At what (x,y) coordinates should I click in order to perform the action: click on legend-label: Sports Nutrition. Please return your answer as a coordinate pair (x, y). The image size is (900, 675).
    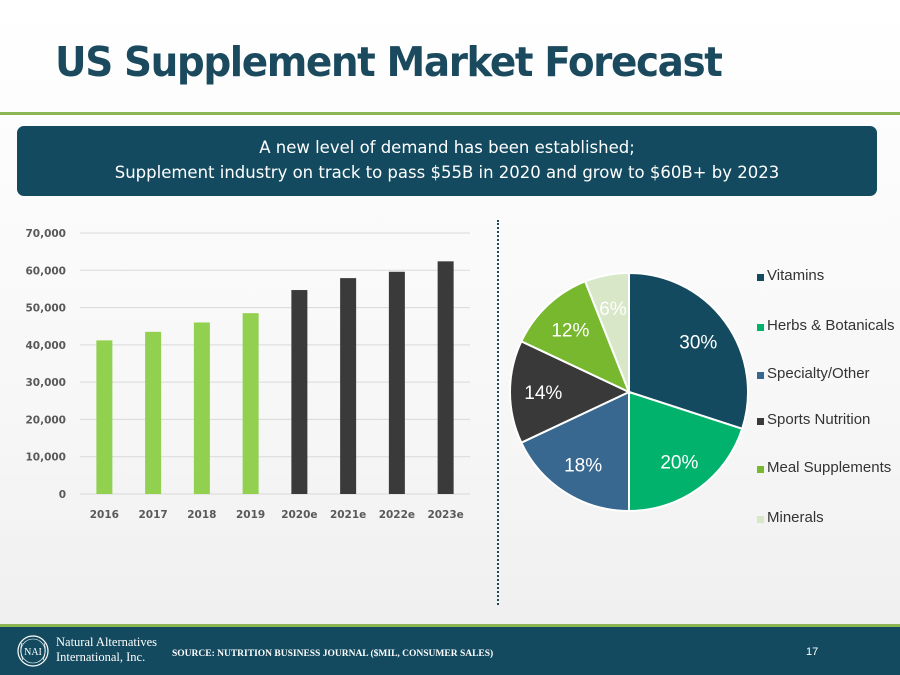
    Looking at the image, I should click on (819, 419).